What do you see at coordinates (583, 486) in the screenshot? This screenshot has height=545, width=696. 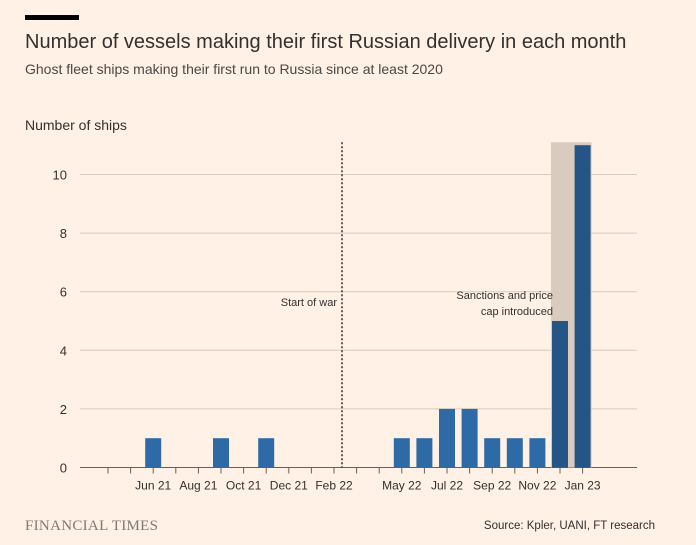 I see `x-tick-label: Jan 23` at bounding box center [583, 486].